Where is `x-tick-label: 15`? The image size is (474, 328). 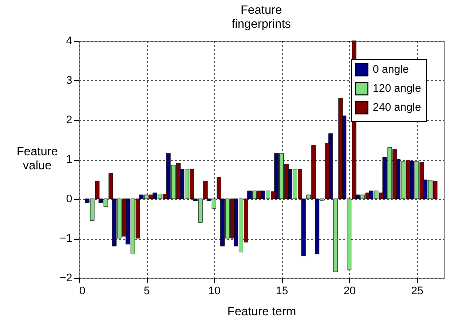 x-tick-label: 15 is located at coordinates (282, 292).